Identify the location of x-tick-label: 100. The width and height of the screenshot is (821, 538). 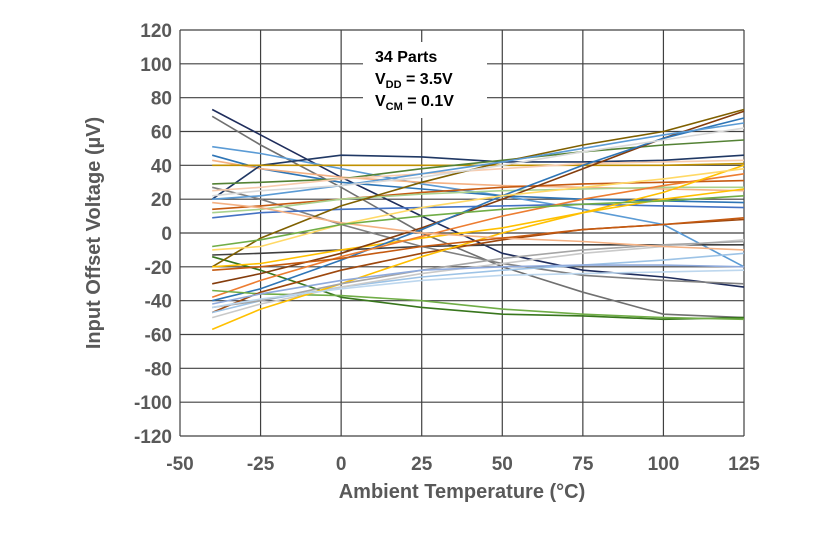
(664, 464).